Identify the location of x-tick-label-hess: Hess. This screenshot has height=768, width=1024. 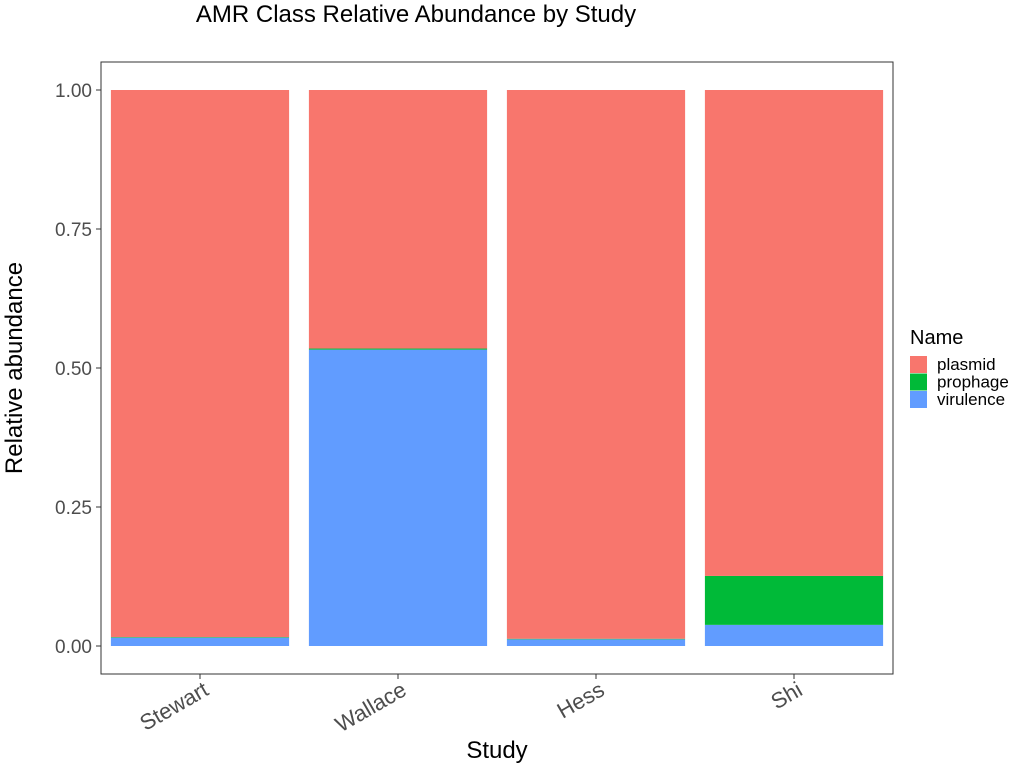
(581, 700).